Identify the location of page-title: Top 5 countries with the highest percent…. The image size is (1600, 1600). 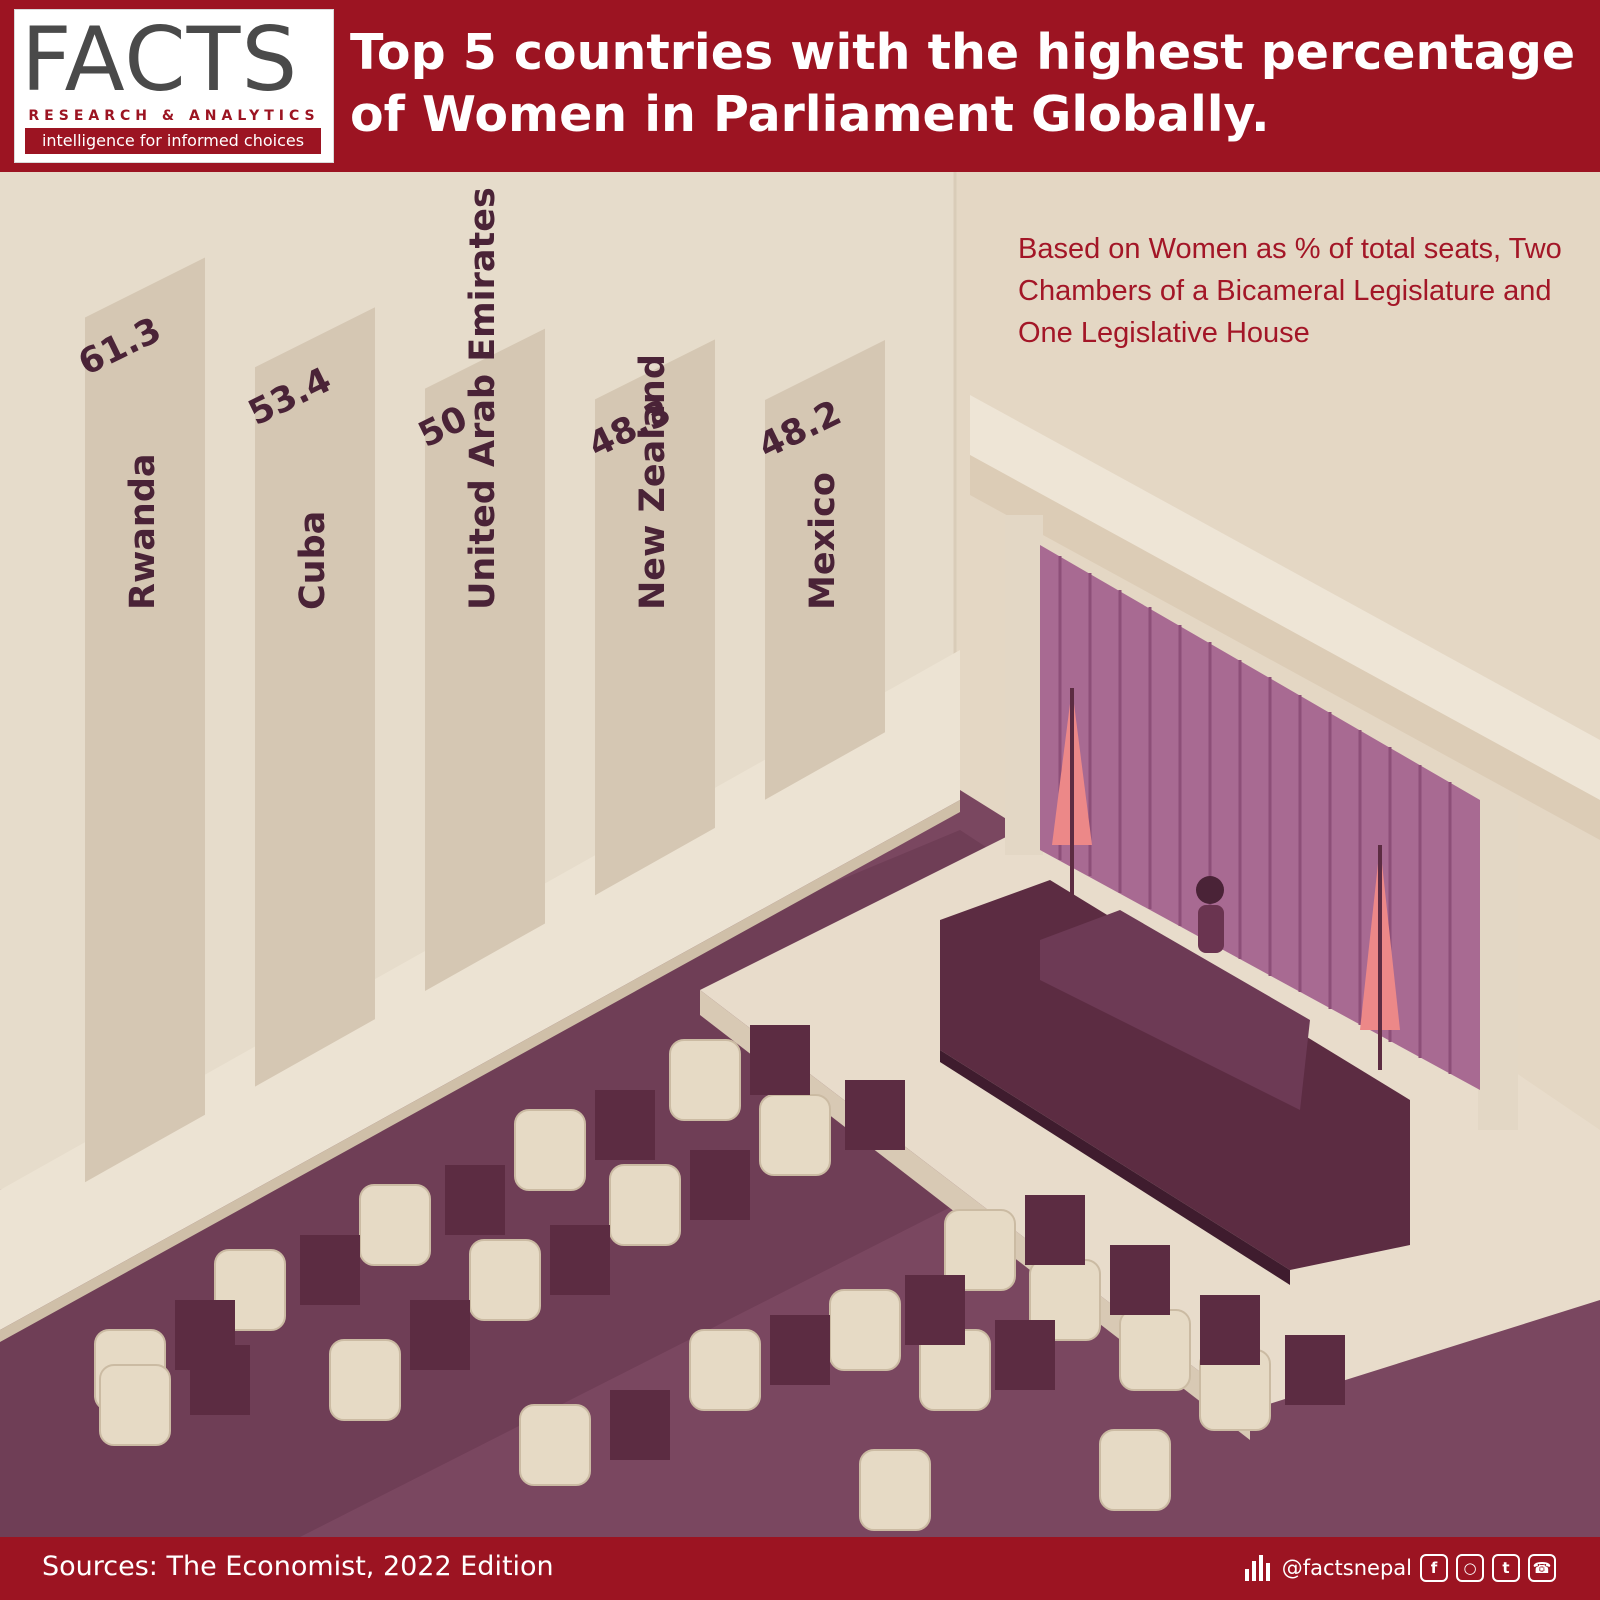
(963, 83).